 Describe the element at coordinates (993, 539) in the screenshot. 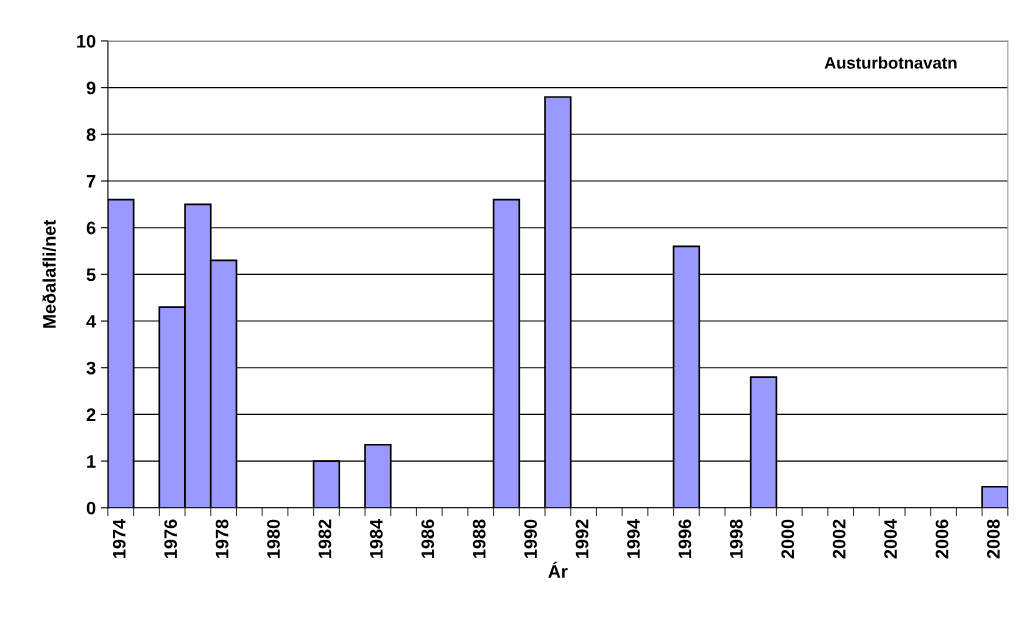

I see `x-tick-label: 2008` at that location.